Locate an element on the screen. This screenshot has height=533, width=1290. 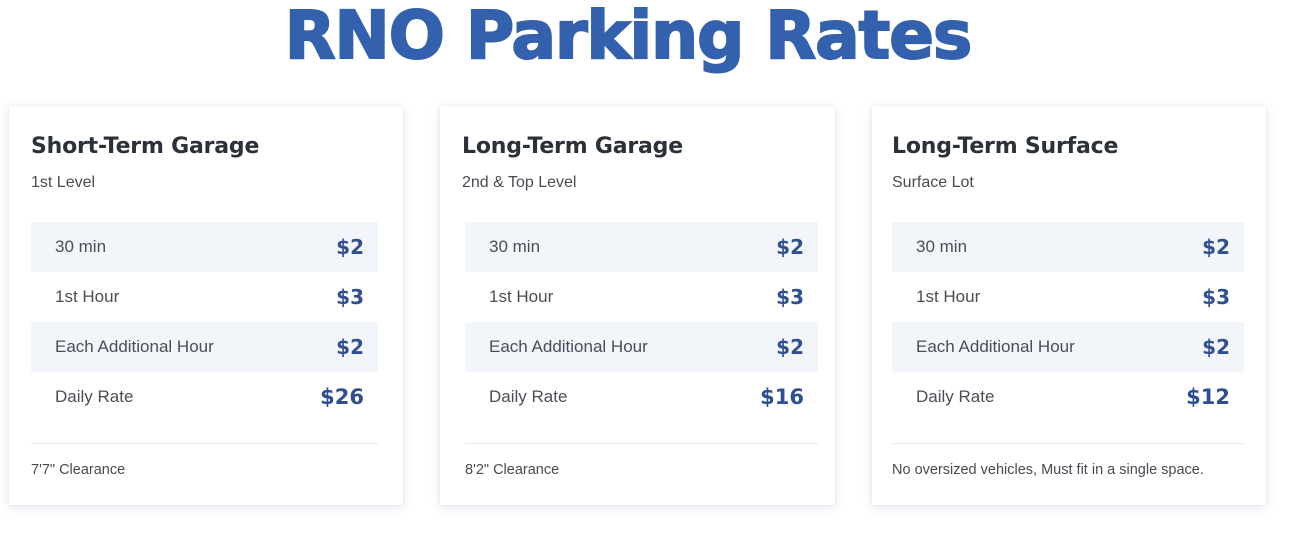
card-footer-note: 7'7" Clearance is located at coordinates (78, 470).